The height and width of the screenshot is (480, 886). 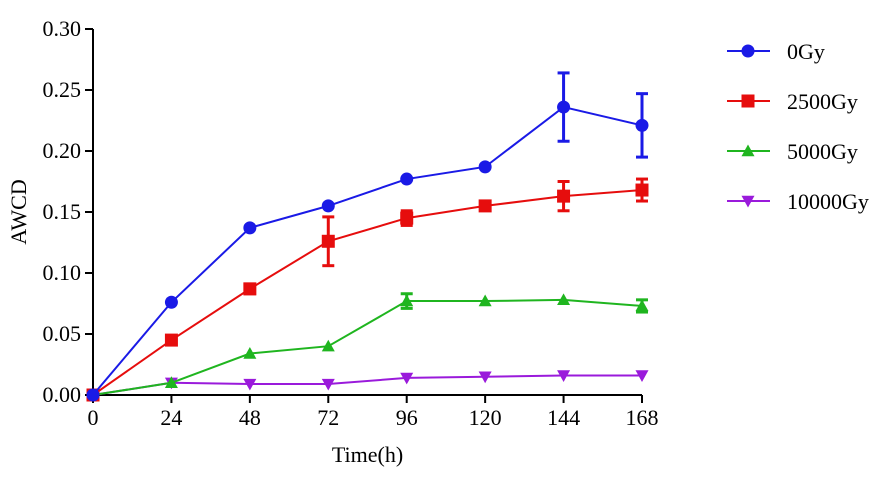 What do you see at coordinates (62, 211) in the screenshot?
I see `y-tick-label: 0.15` at bounding box center [62, 211].